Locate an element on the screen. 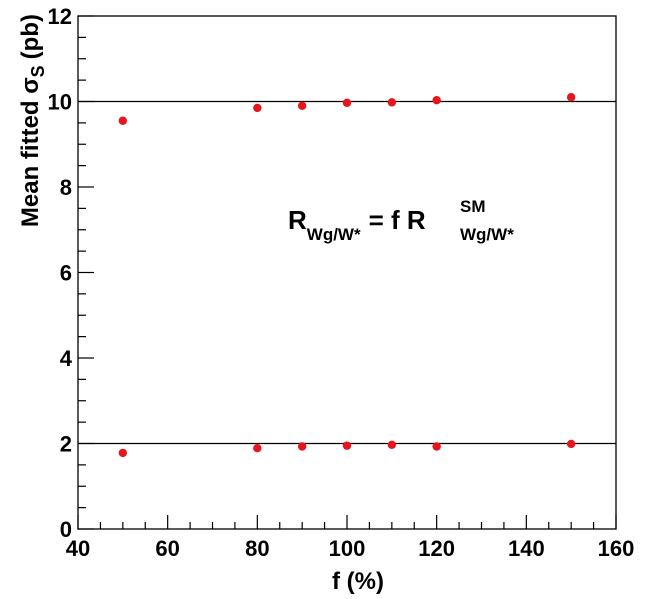  x-tick-label: 120 is located at coordinates (436, 548).